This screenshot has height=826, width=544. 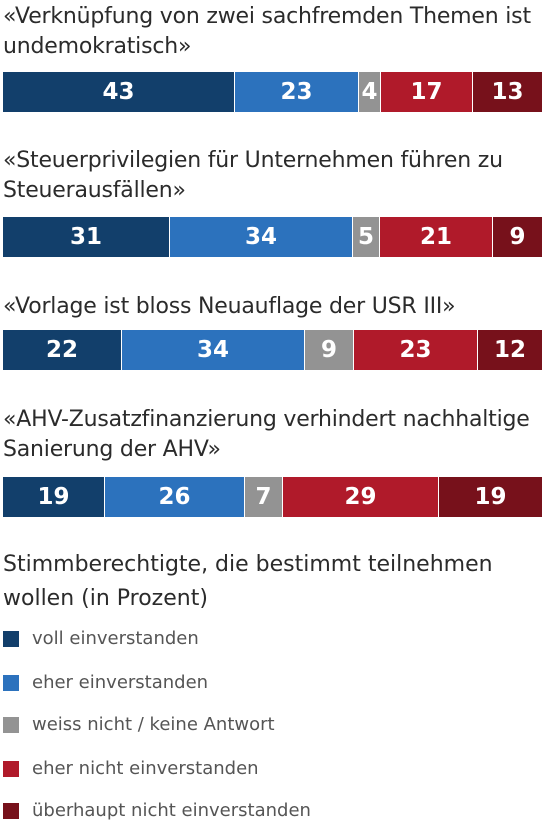 I want to click on bar-segment: 43, so click(x=119, y=92).